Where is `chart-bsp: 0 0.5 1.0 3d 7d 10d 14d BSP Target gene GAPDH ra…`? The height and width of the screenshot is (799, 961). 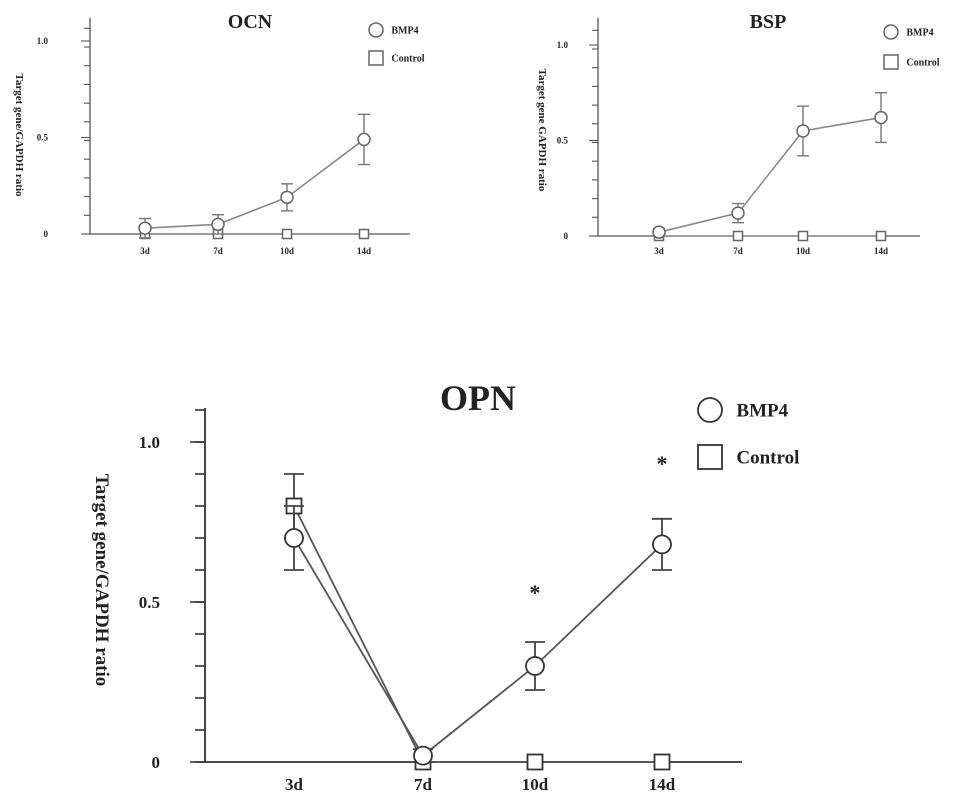 chart-bsp: 0 0.5 1.0 3d 7d 10d 14d BSP Target gene GAPDH ra… is located at coordinates (738, 133).